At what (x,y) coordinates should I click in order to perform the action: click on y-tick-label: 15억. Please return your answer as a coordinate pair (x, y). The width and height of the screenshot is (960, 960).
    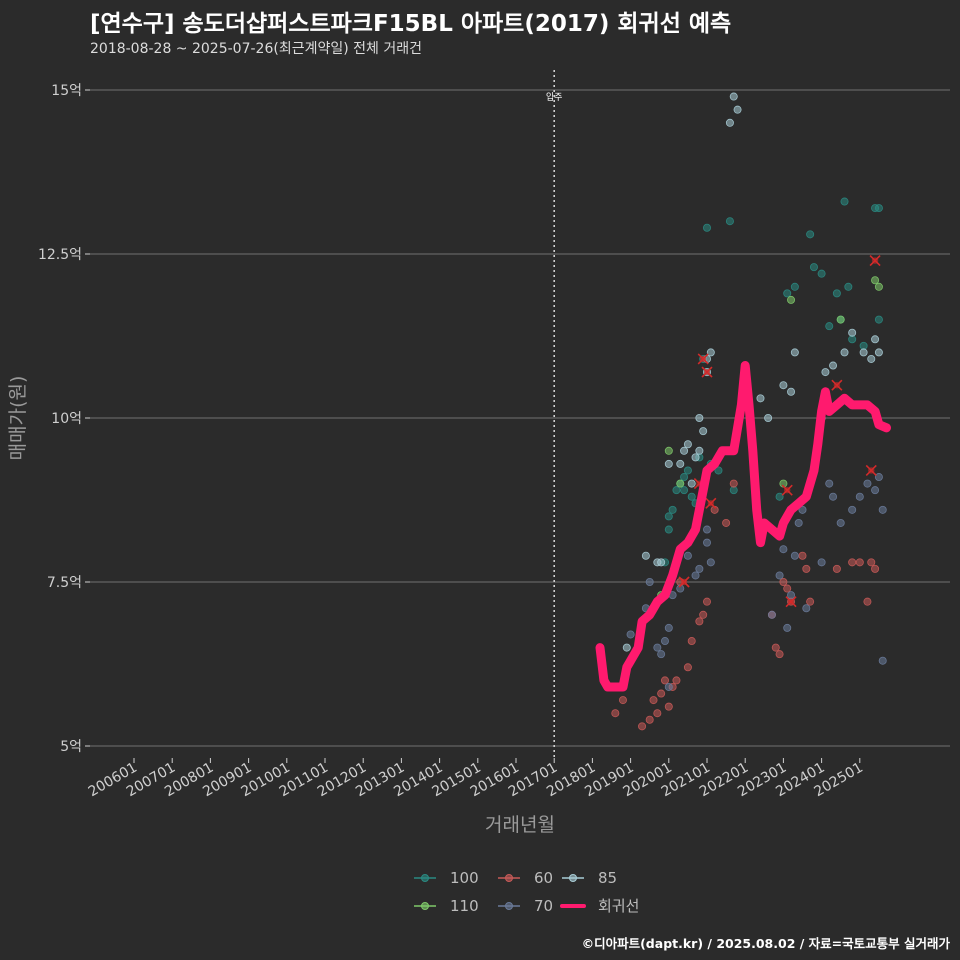
    Looking at the image, I should click on (66, 91).